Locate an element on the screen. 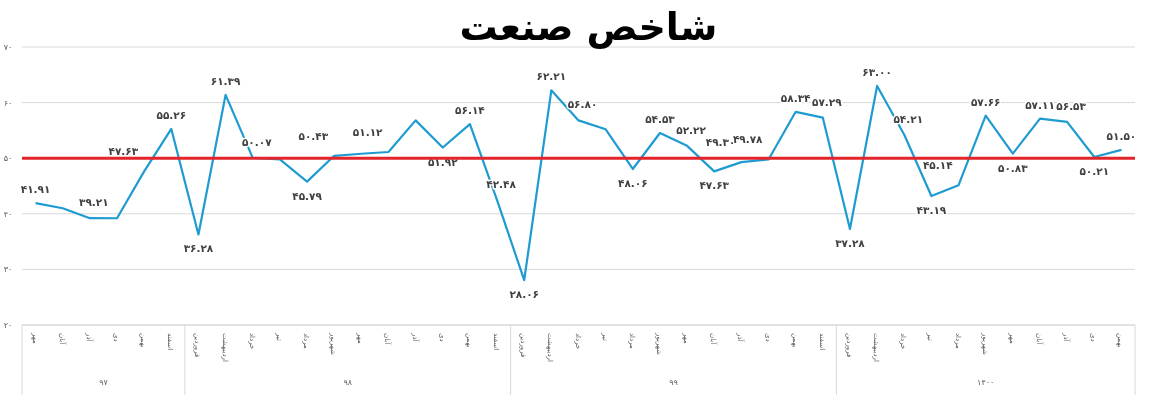 The width and height of the screenshot is (1155, 420). data-label: ۲۸.۰۶ is located at coordinates (524, 294).